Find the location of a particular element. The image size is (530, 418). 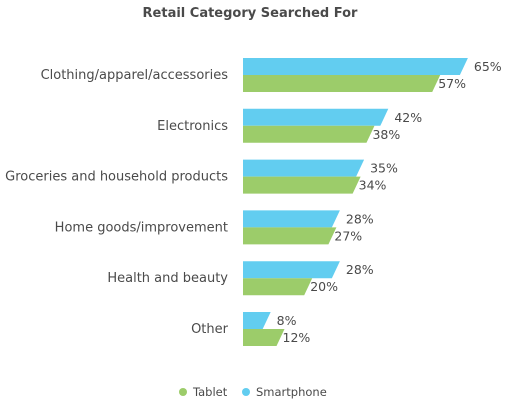

tablet-value-clothing-apparel-accessories: 57% is located at coordinates (452, 83).